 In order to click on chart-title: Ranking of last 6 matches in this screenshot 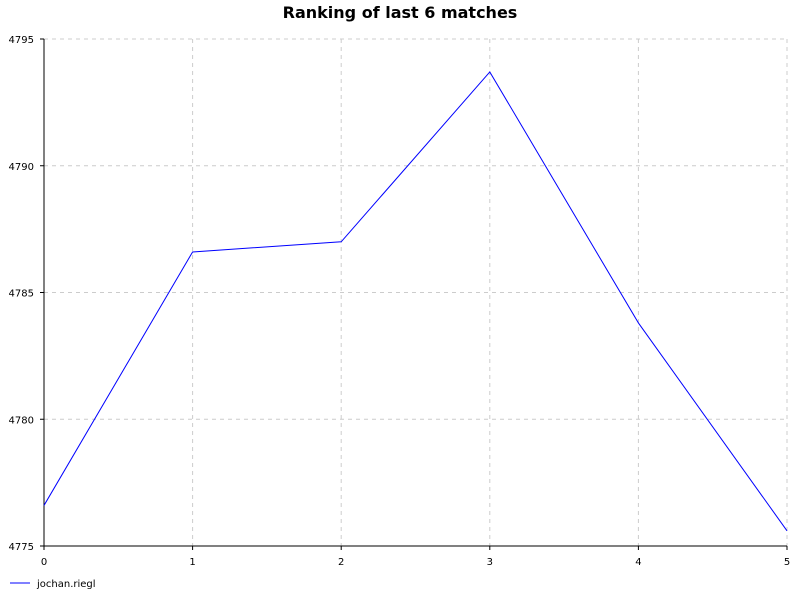, I will do `click(400, 12)`.